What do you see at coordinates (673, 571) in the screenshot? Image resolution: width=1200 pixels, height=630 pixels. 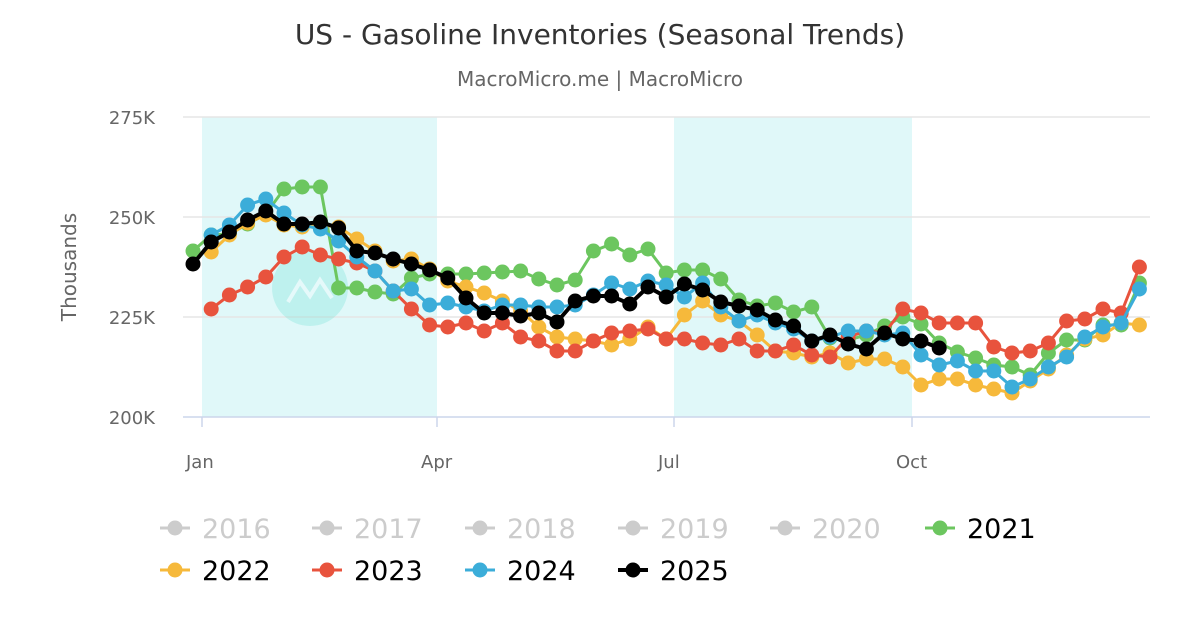 I see `legend-item-2025: 2025` at bounding box center [673, 571].